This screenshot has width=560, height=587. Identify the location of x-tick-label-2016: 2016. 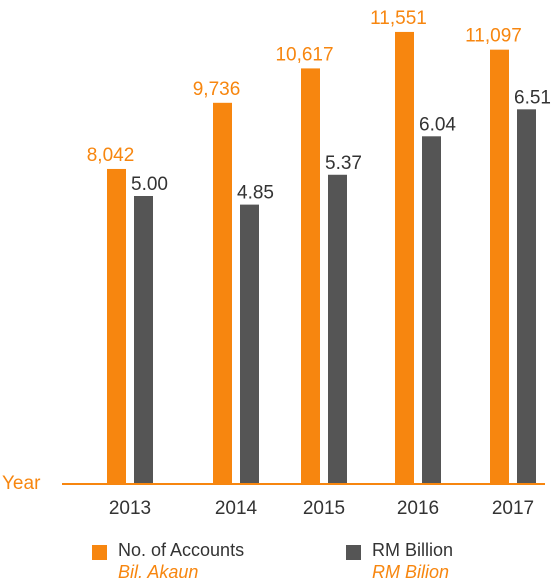
(418, 508).